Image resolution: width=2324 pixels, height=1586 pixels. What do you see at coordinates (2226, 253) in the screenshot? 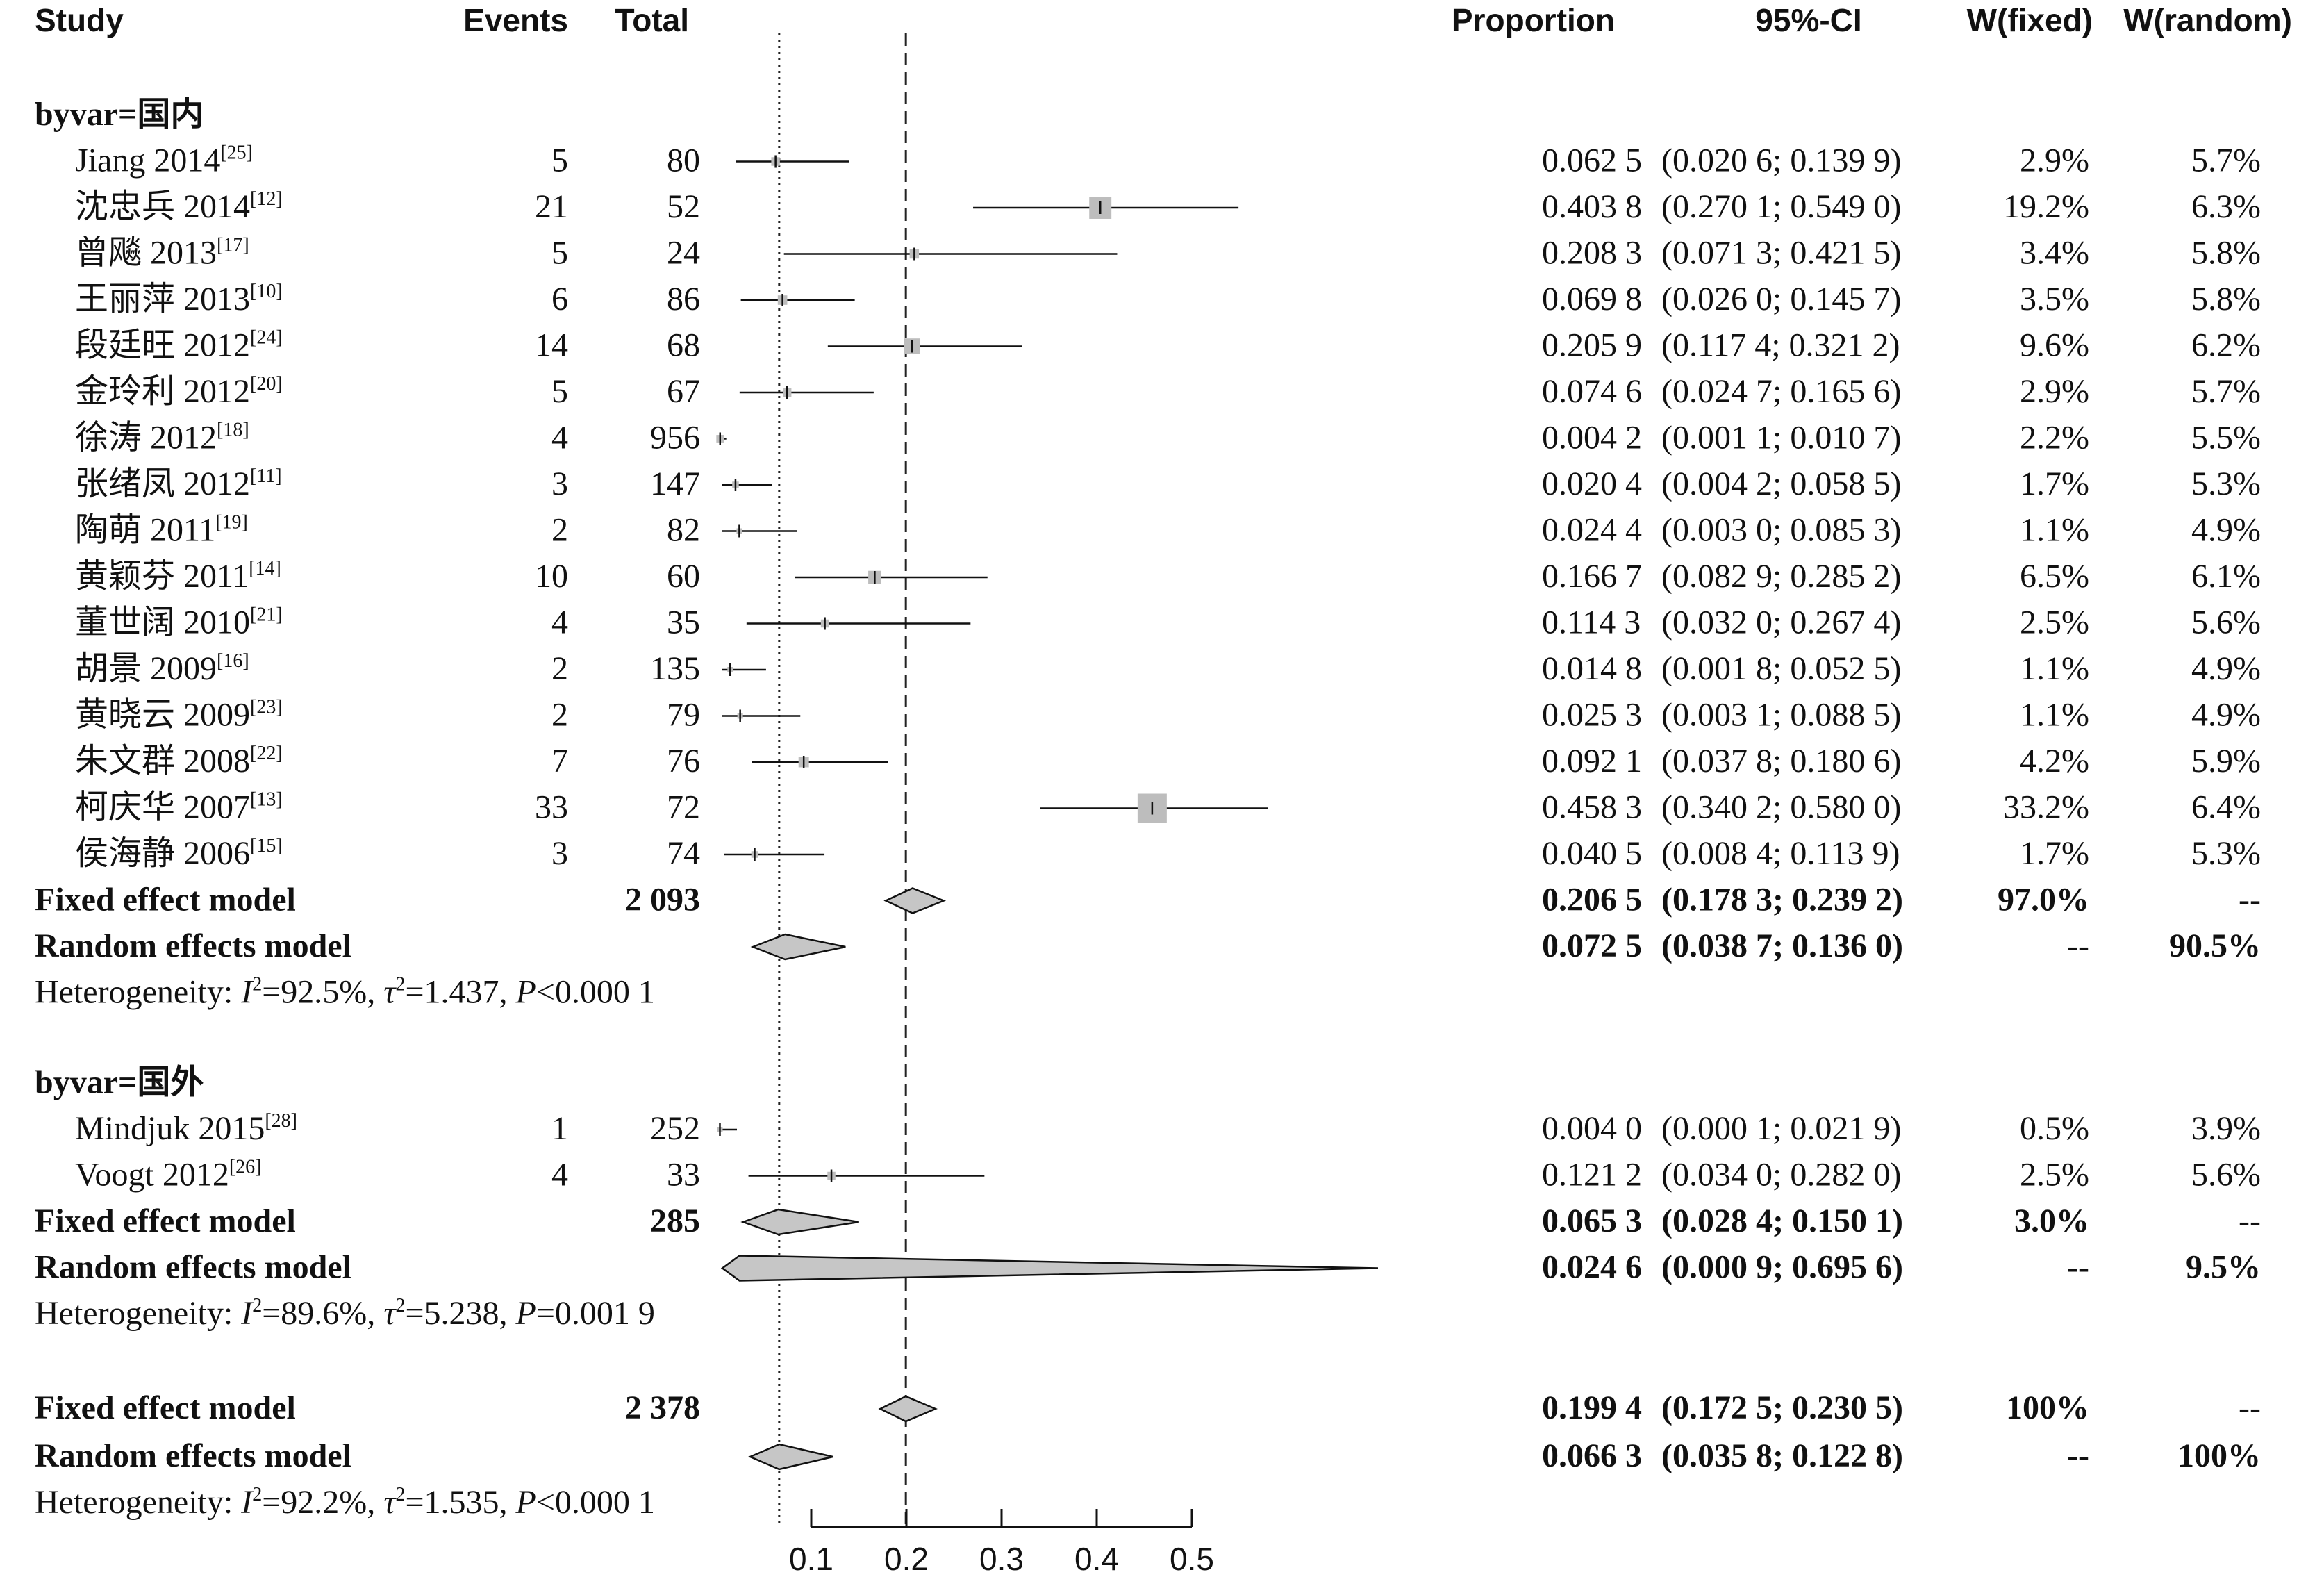
I see `w-random-value: 5.8%` at bounding box center [2226, 253].